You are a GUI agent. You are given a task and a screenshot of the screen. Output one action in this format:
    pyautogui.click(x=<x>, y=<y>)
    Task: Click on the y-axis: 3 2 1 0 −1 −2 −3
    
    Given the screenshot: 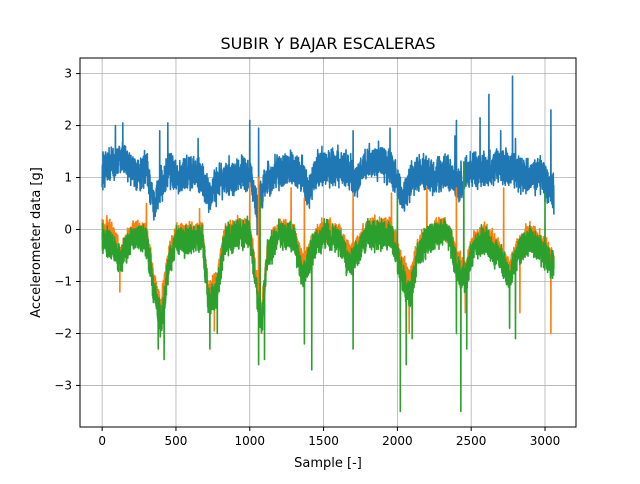 What is the action you would take?
    pyautogui.click(x=67, y=229)
    